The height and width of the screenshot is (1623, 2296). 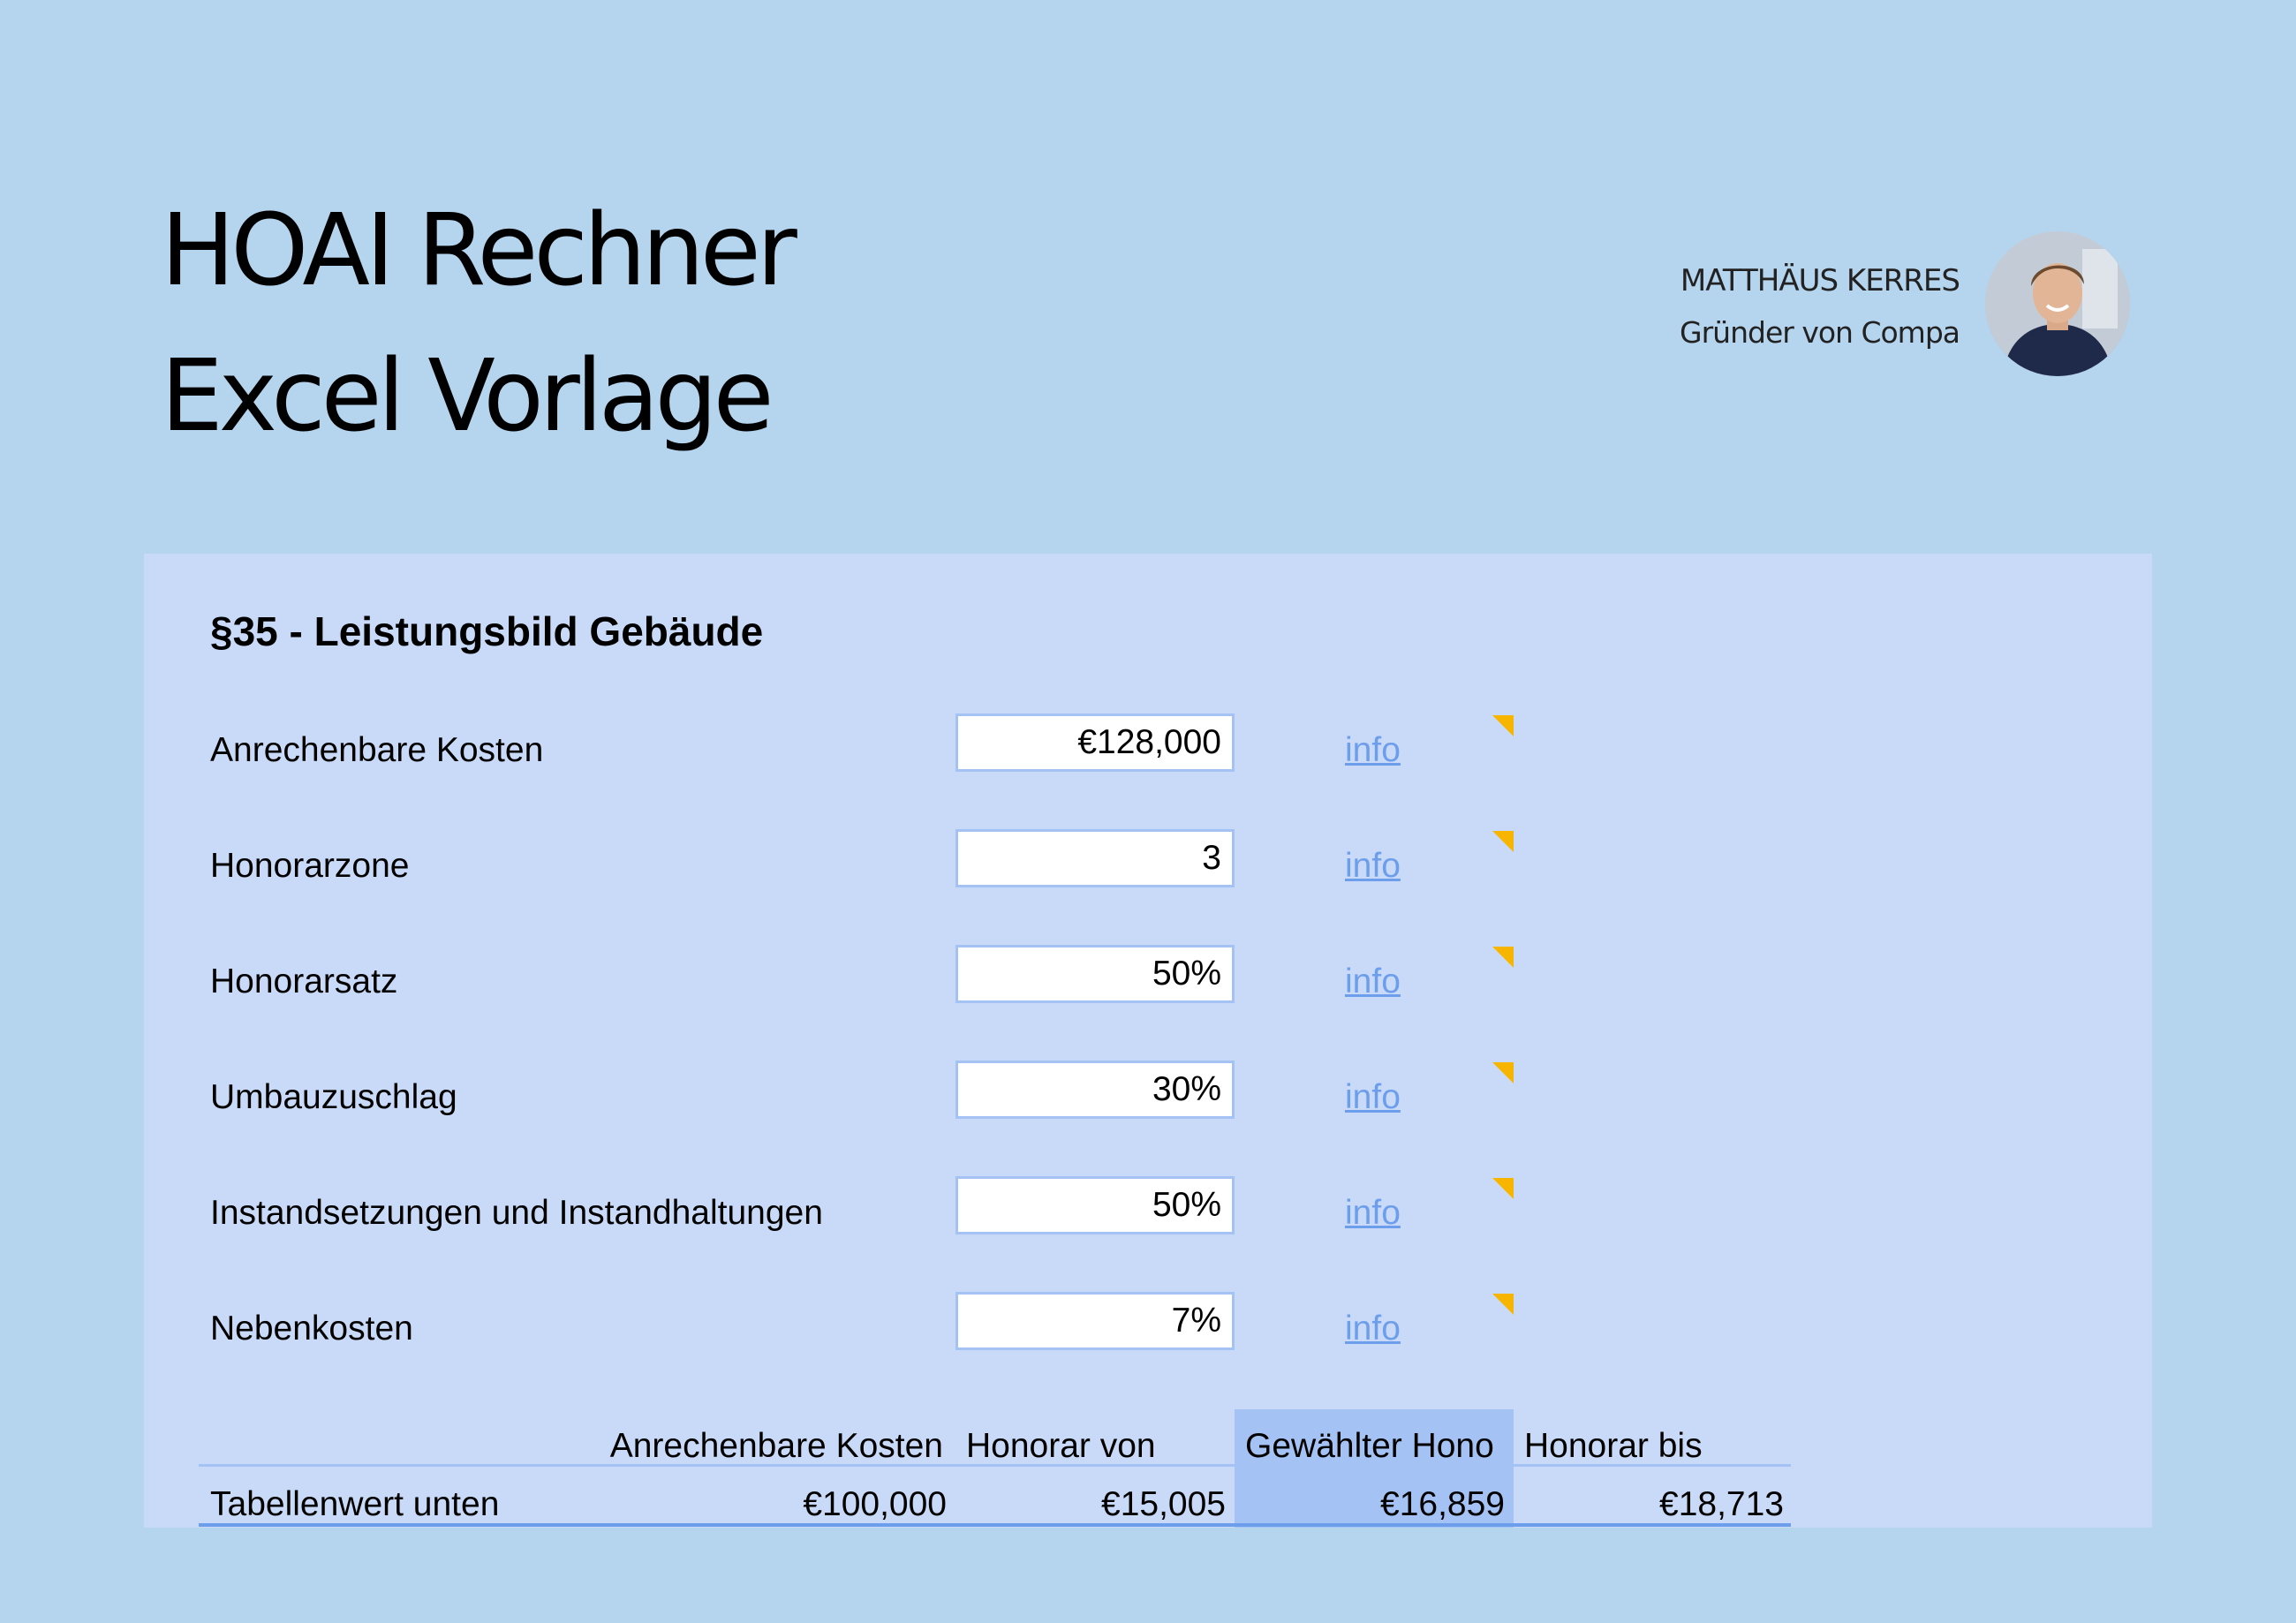 I want to click on row-label-umbauzuschlag: Umbauzuschlag, so click(x=333, y=1097).